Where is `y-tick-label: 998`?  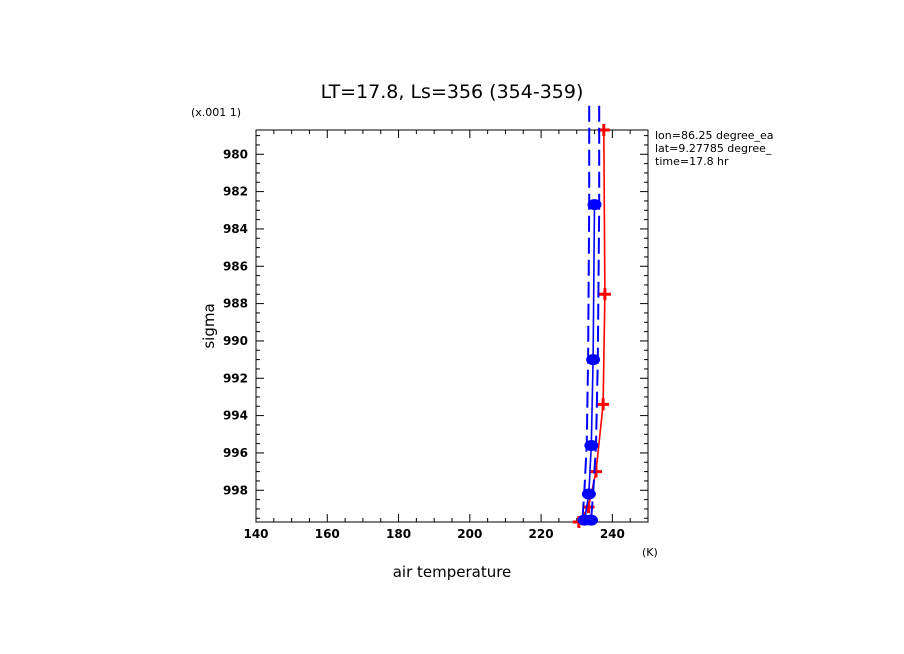
y-tick-label: 998 is located at coordinates (235, 490).